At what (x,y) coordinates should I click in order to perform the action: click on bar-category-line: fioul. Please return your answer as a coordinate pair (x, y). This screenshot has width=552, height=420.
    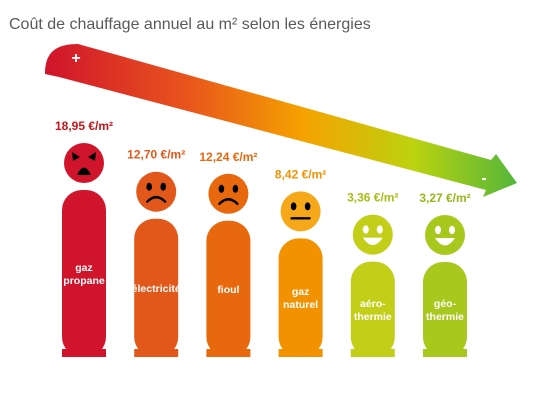
    Looking at the image, I should click on (228, 290).